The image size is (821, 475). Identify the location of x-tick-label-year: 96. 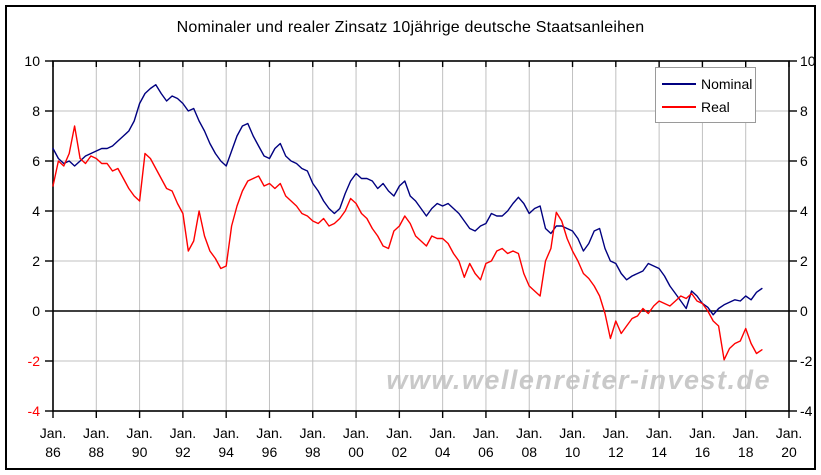
(270, 452).